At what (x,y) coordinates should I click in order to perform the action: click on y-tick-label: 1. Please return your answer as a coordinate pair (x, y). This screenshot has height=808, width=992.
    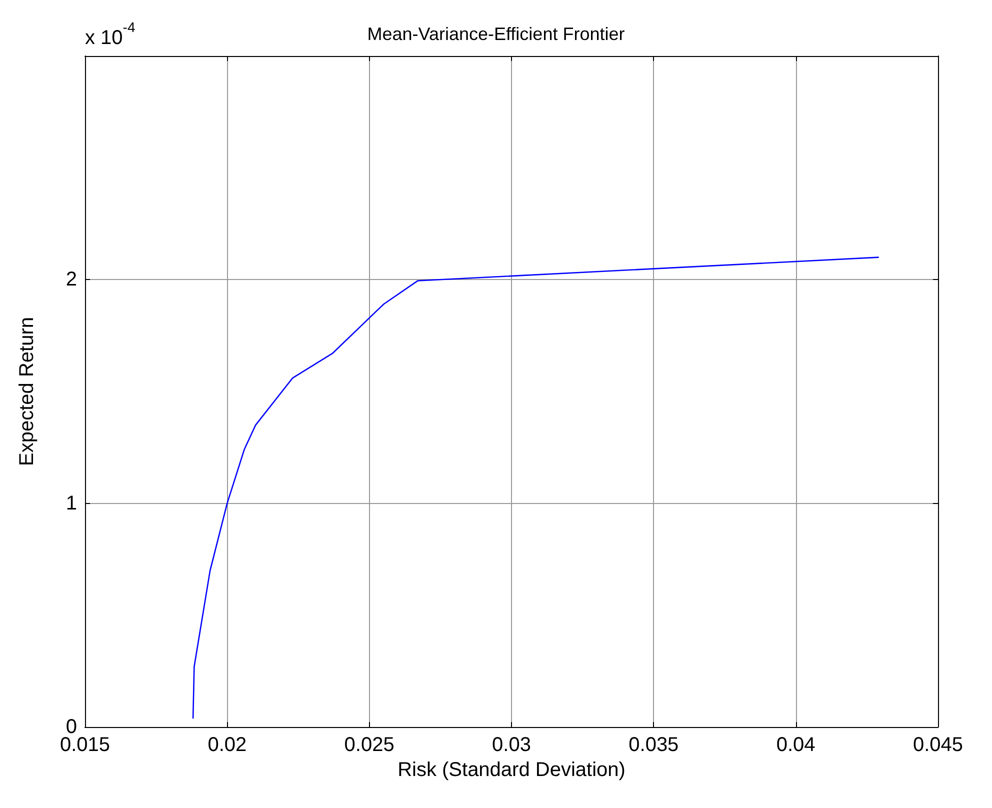
    Looking at the image, I should click on (71, 503).